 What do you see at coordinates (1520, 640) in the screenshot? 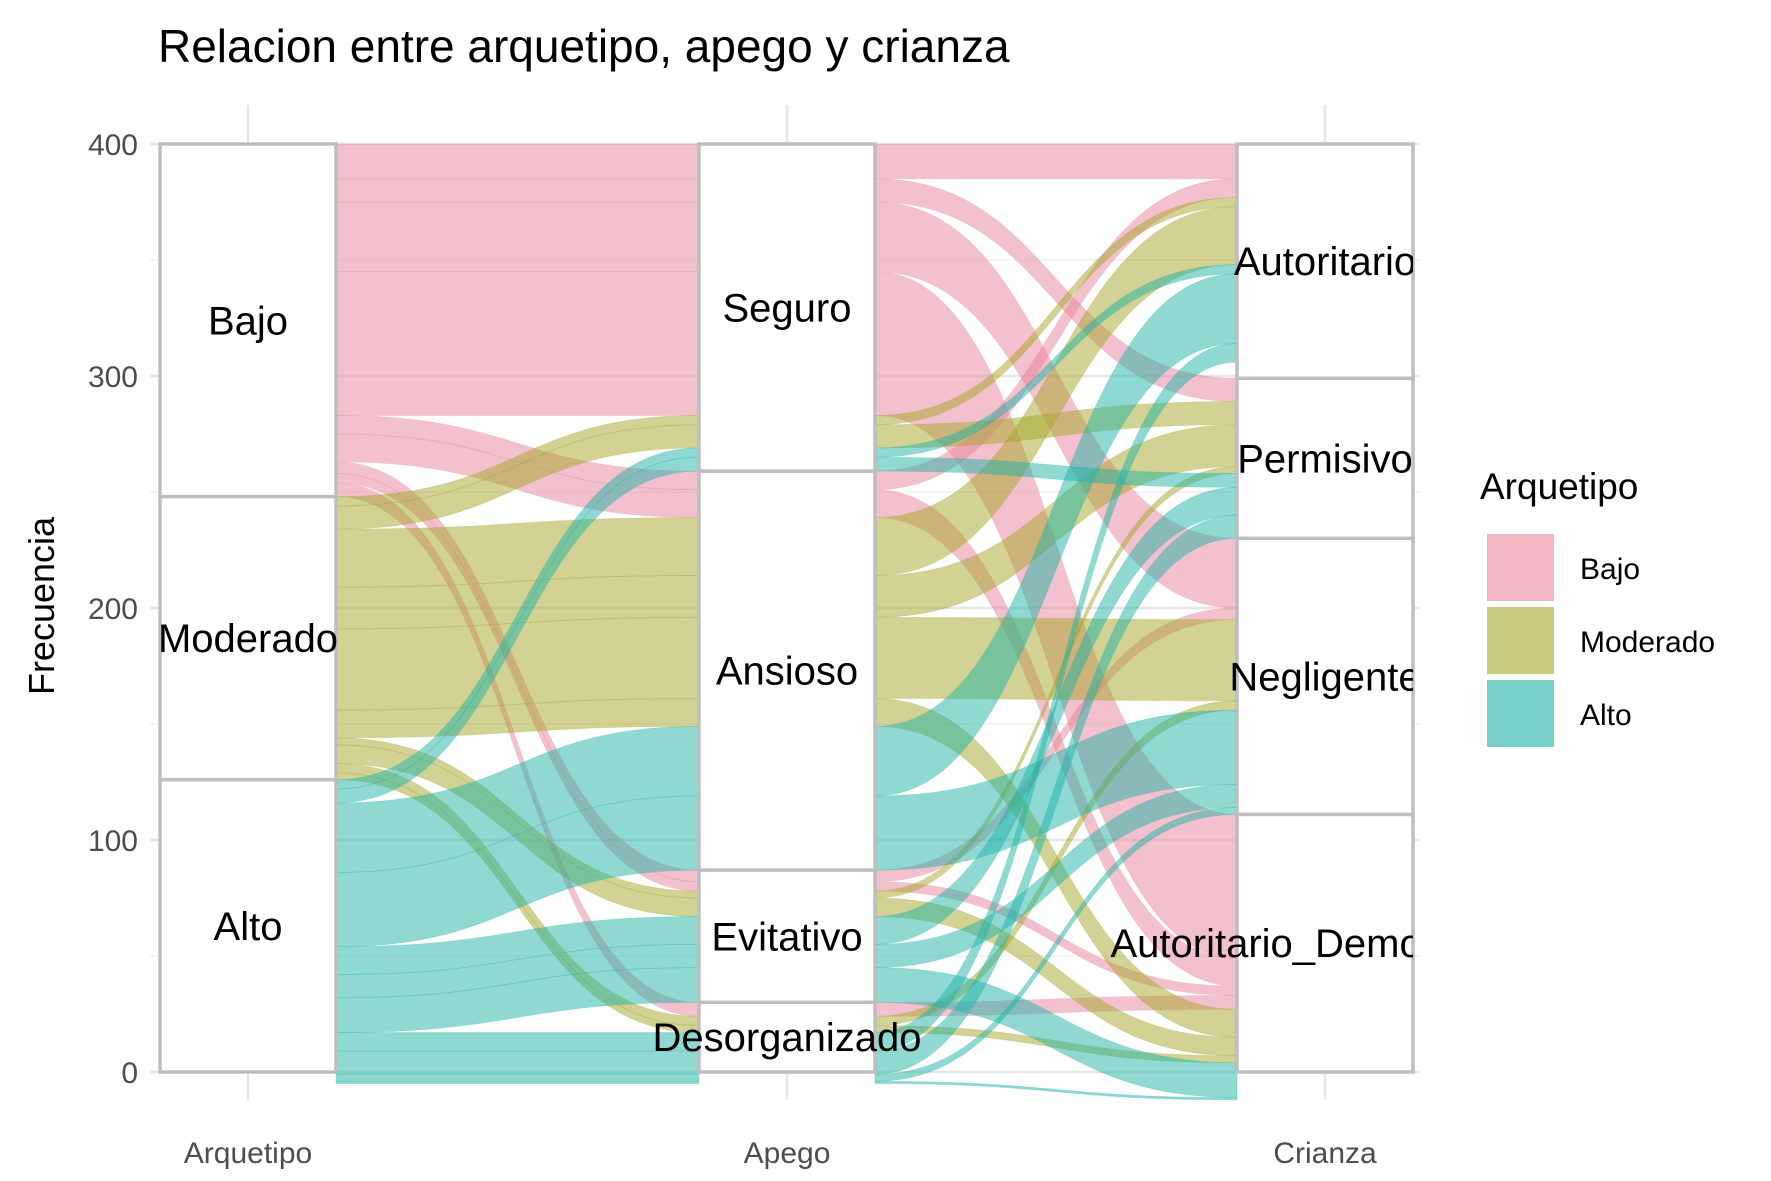
I see `legend-swatch-moderado` at bounding box center [1520, 640].